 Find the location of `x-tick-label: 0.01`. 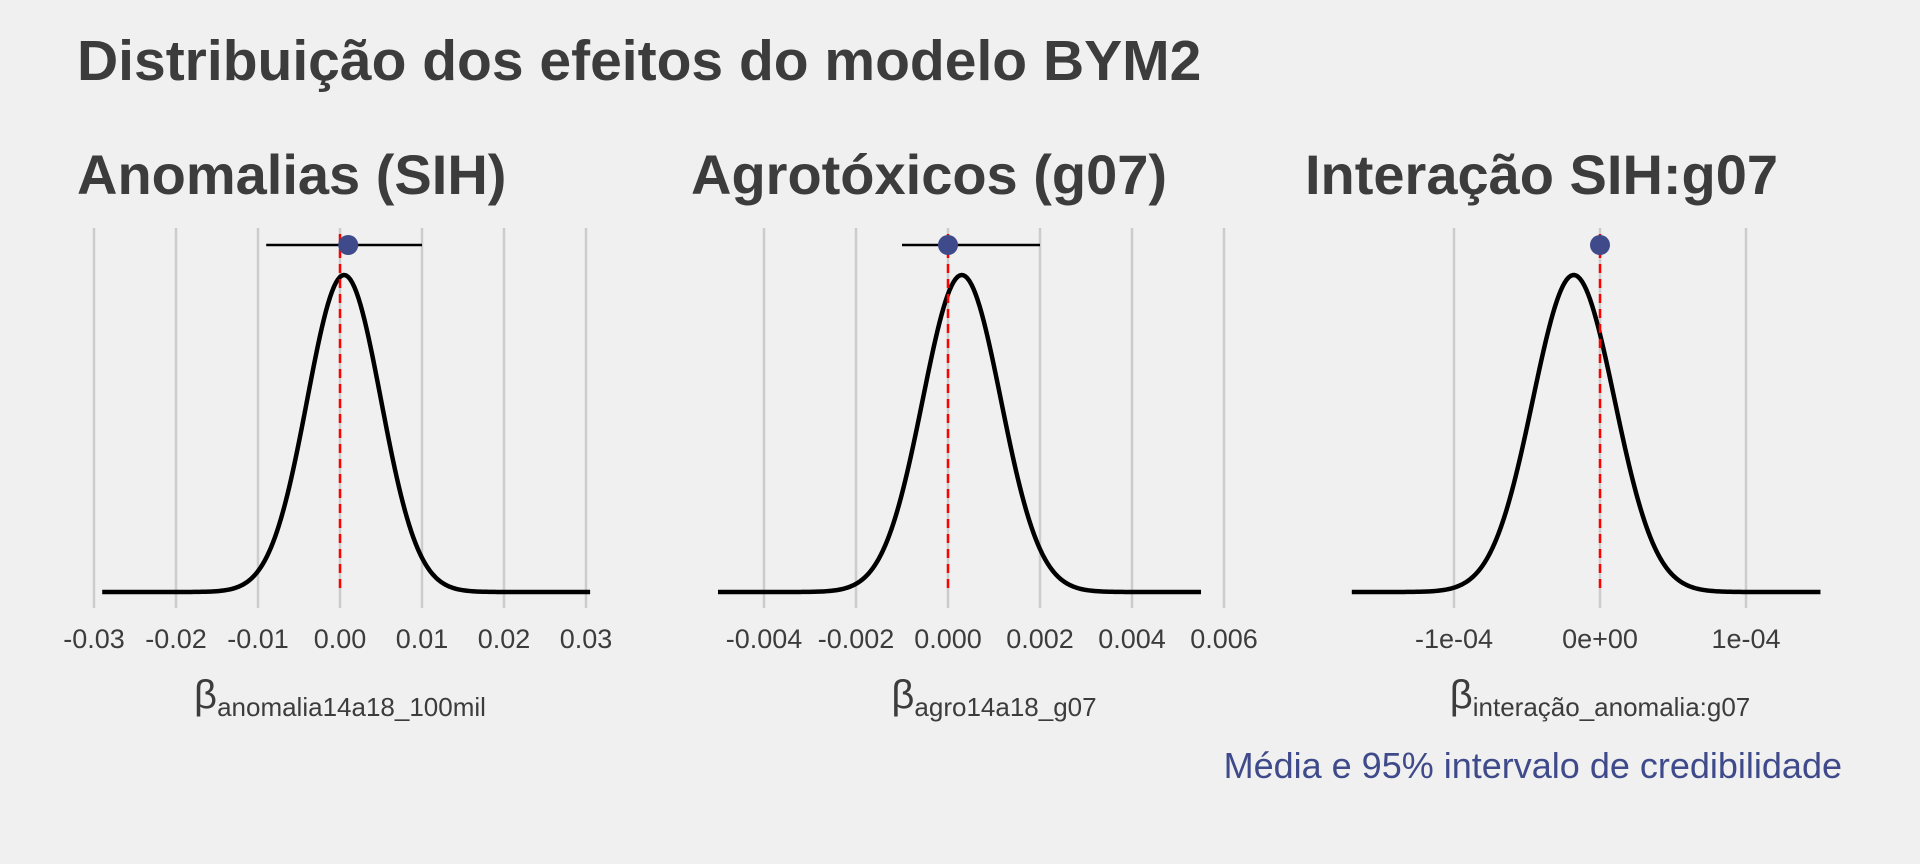

x-tick-label: 0.01 is located at coordinates (422, 639).